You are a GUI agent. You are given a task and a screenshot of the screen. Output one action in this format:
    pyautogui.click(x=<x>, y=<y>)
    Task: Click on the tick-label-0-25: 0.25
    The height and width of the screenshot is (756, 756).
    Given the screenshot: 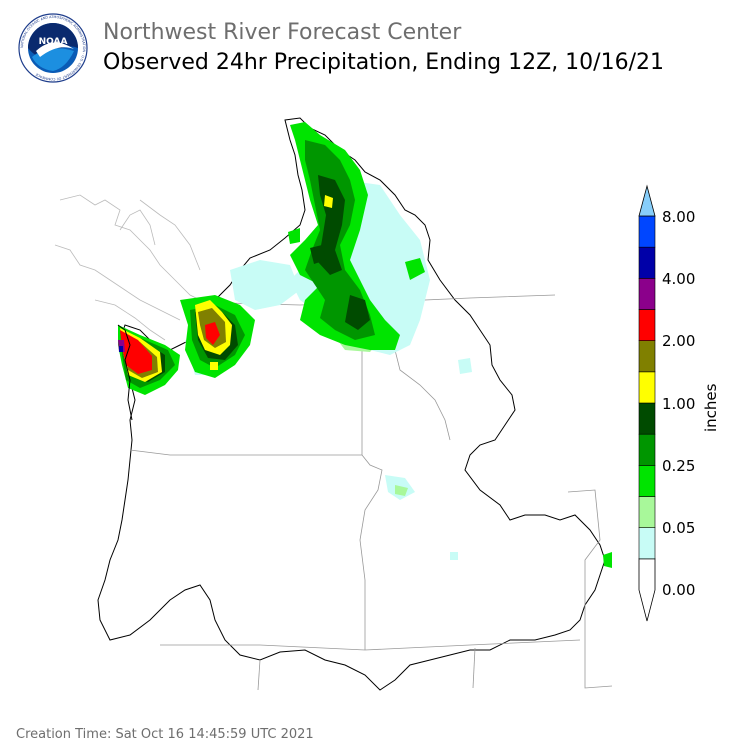 What is the action you would take?
    pyautogui.click(x=678, y=466)
    